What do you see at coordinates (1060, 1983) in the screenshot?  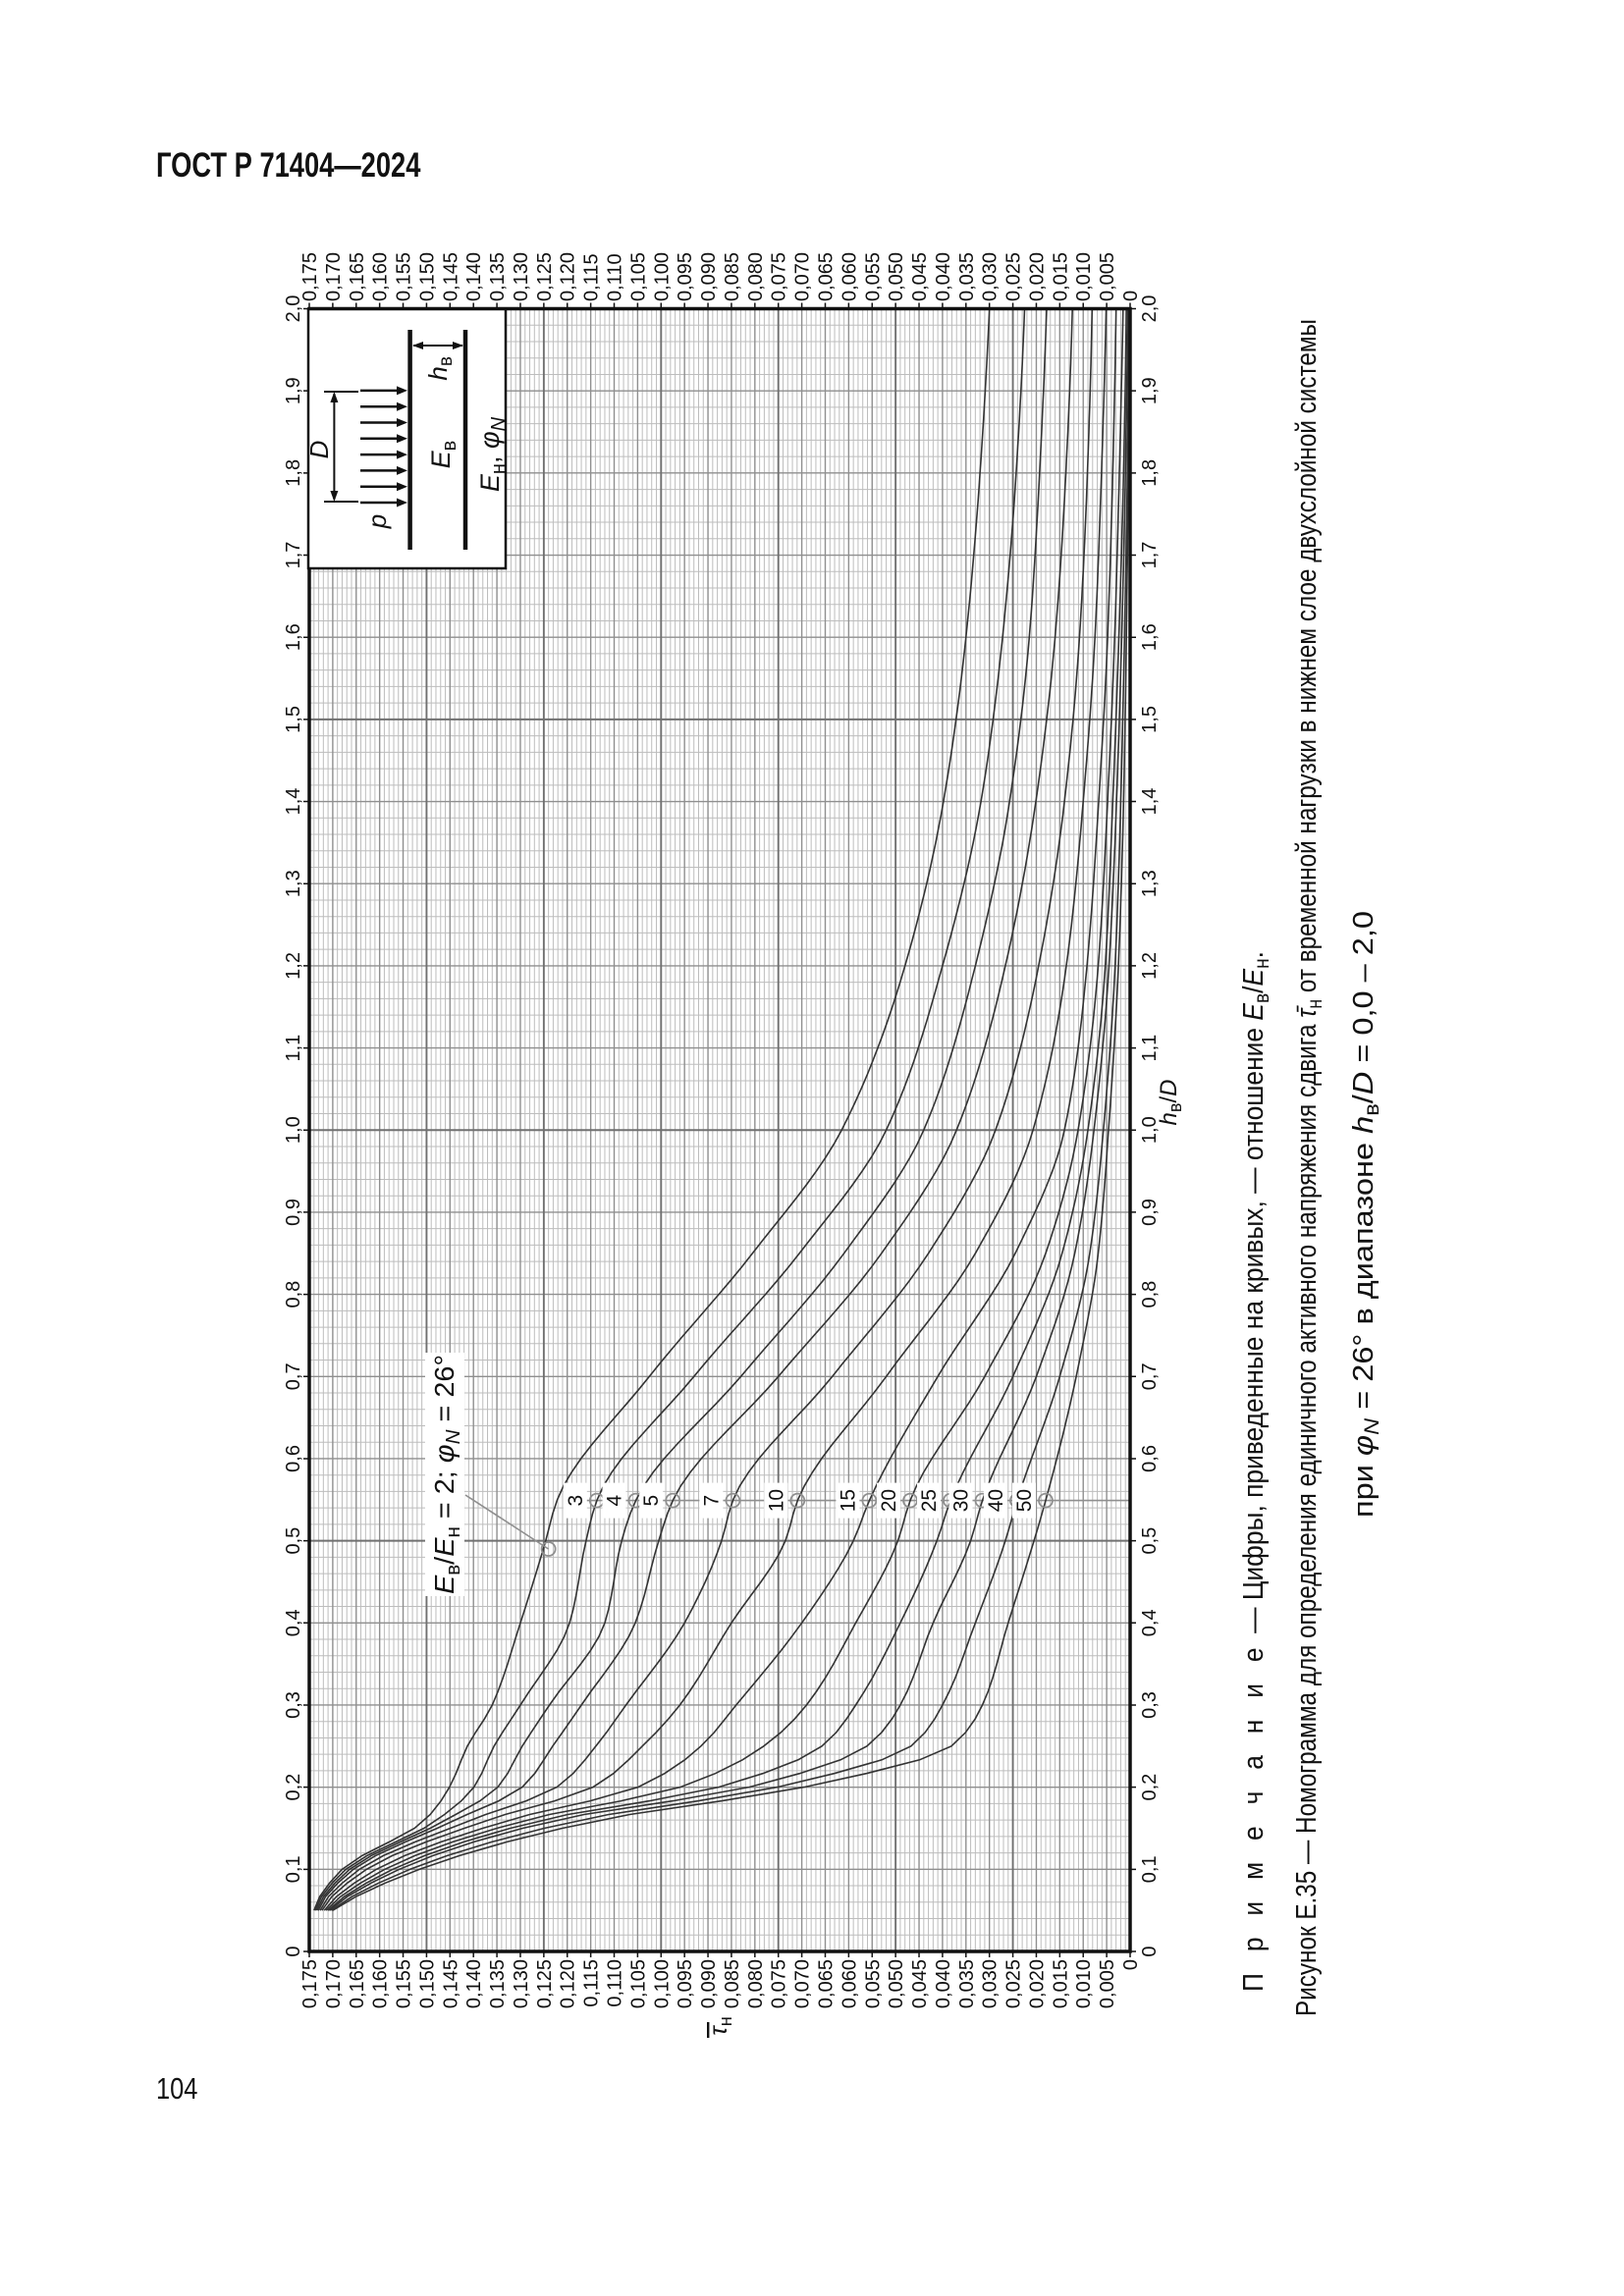 I see `svg-text: 0,015` at bounding box center [1060, 1983].